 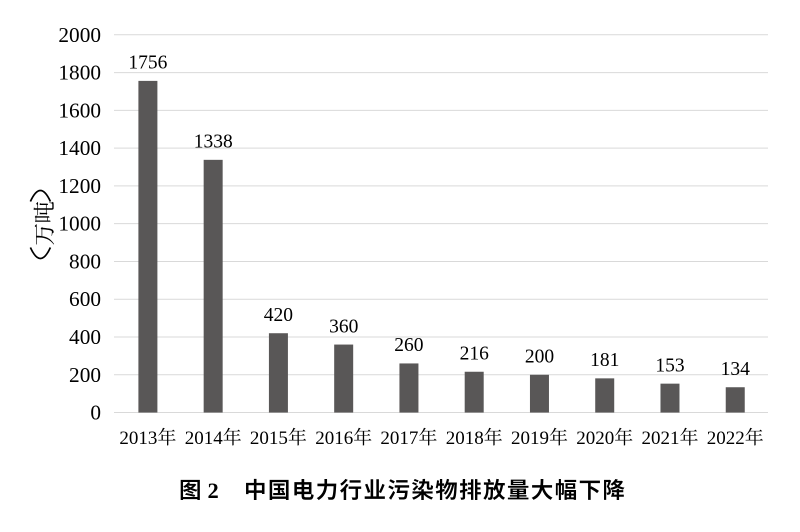 What do you see at coordinates (726, 438) in the screenshot?
I see `svg-text: 2022` at bounding box center [726, 438].